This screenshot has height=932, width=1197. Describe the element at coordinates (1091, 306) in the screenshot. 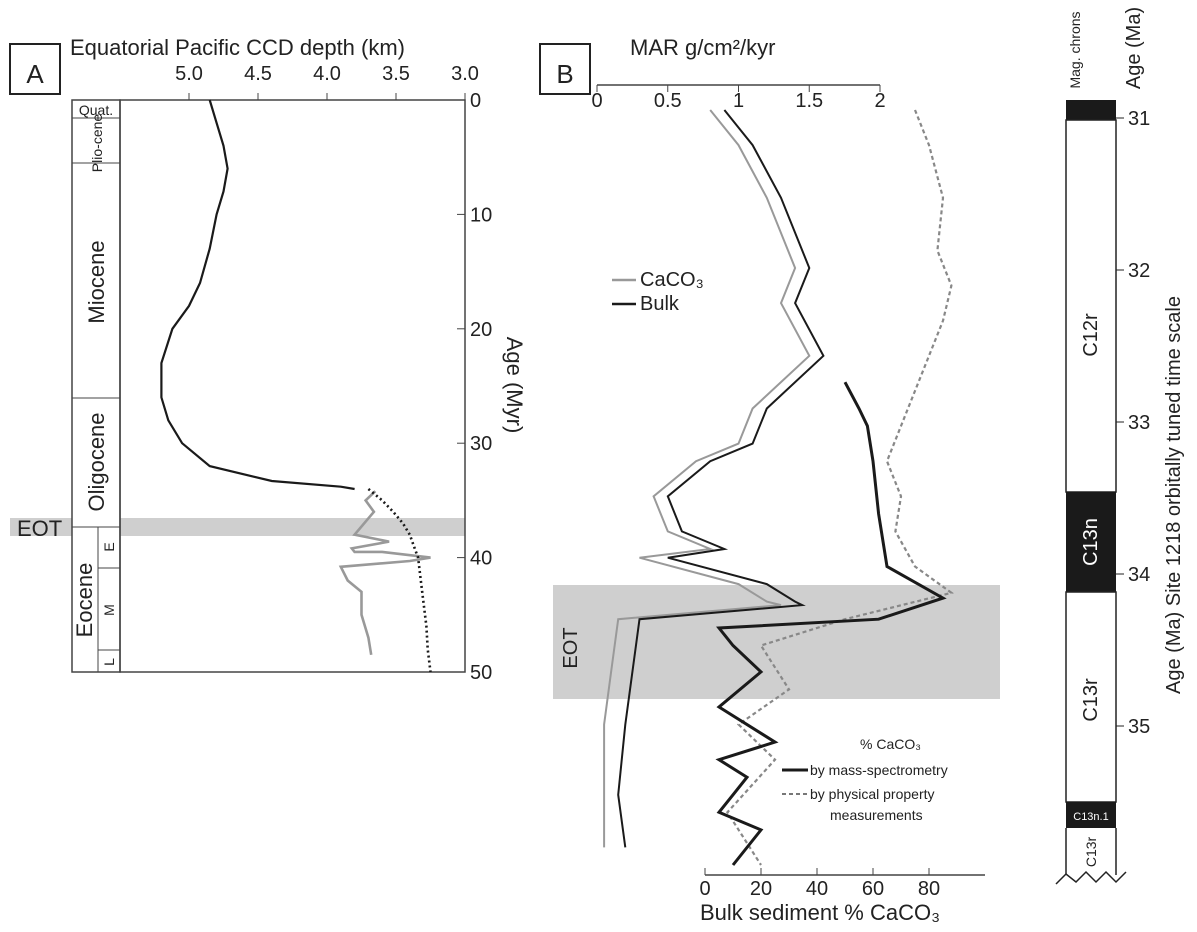

I see `chron-c12r` at that location.